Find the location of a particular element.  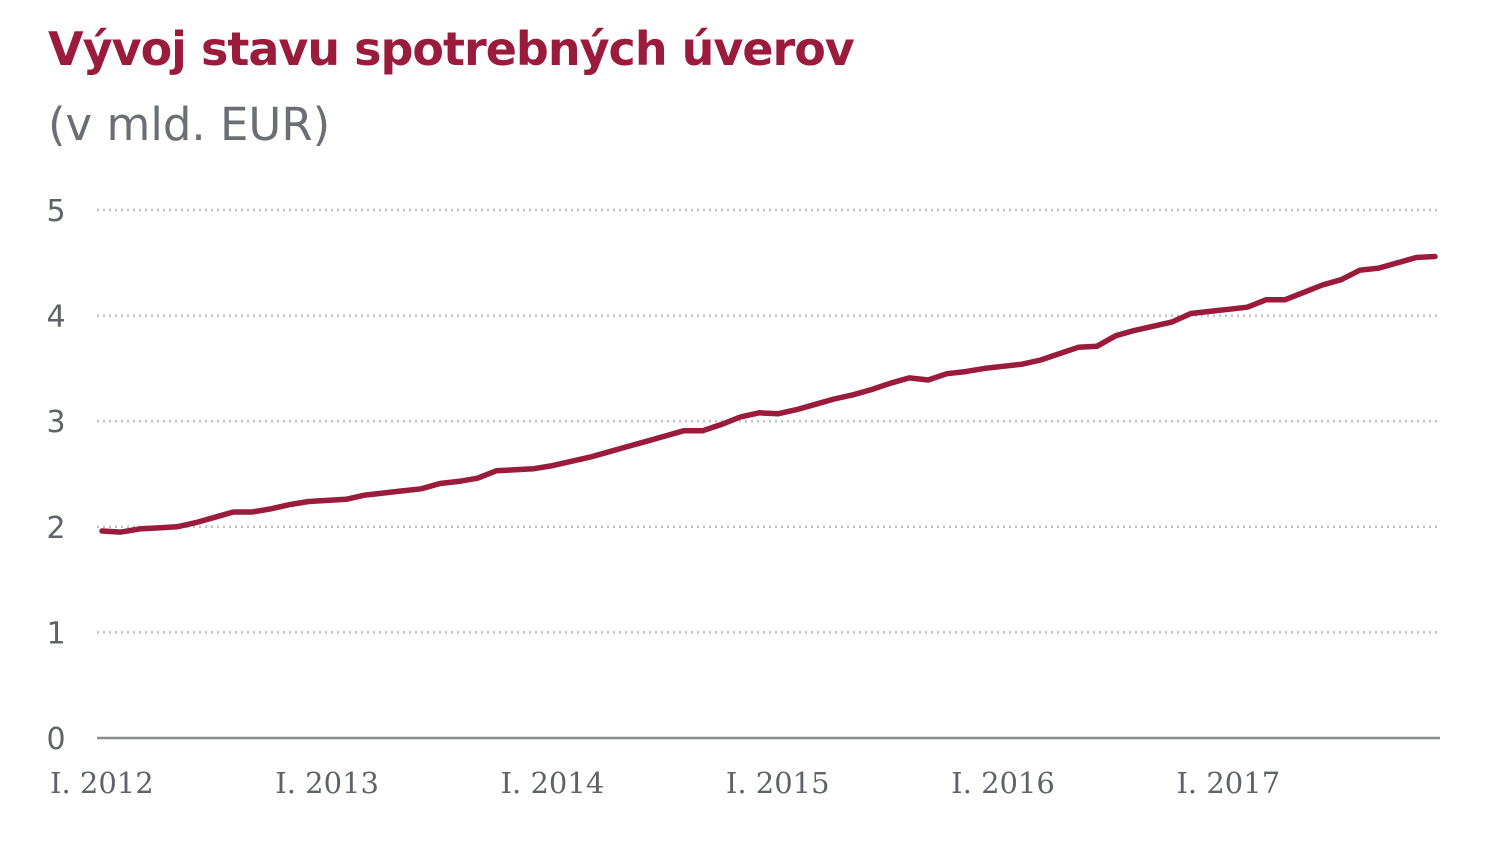

x-tick-label: I. 2013 is located at coordinates (327, 783).